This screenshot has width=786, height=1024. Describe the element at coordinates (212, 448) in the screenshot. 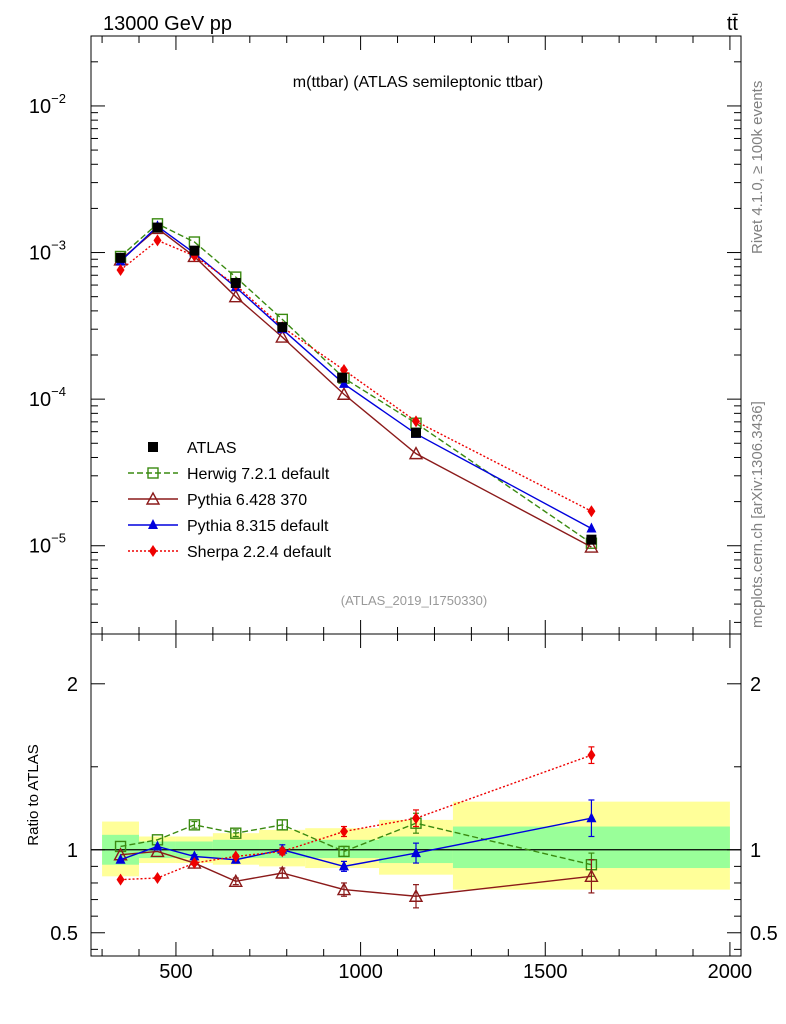

I see `legend-label-atlas: ATLAS` at that location.